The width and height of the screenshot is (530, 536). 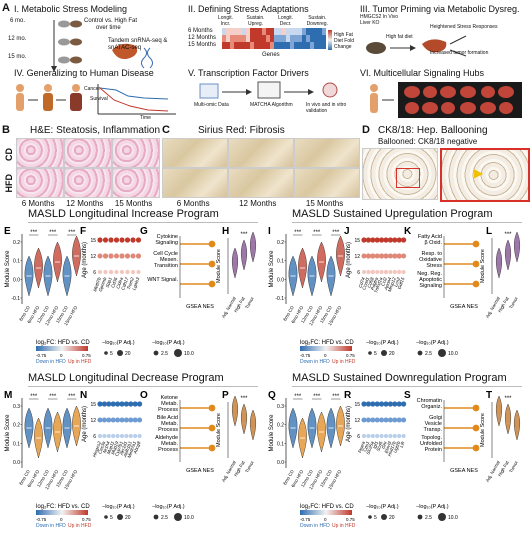 I want to click on section-title: MASLD Sustained Upregulation Program, so click(x=392, y=214).